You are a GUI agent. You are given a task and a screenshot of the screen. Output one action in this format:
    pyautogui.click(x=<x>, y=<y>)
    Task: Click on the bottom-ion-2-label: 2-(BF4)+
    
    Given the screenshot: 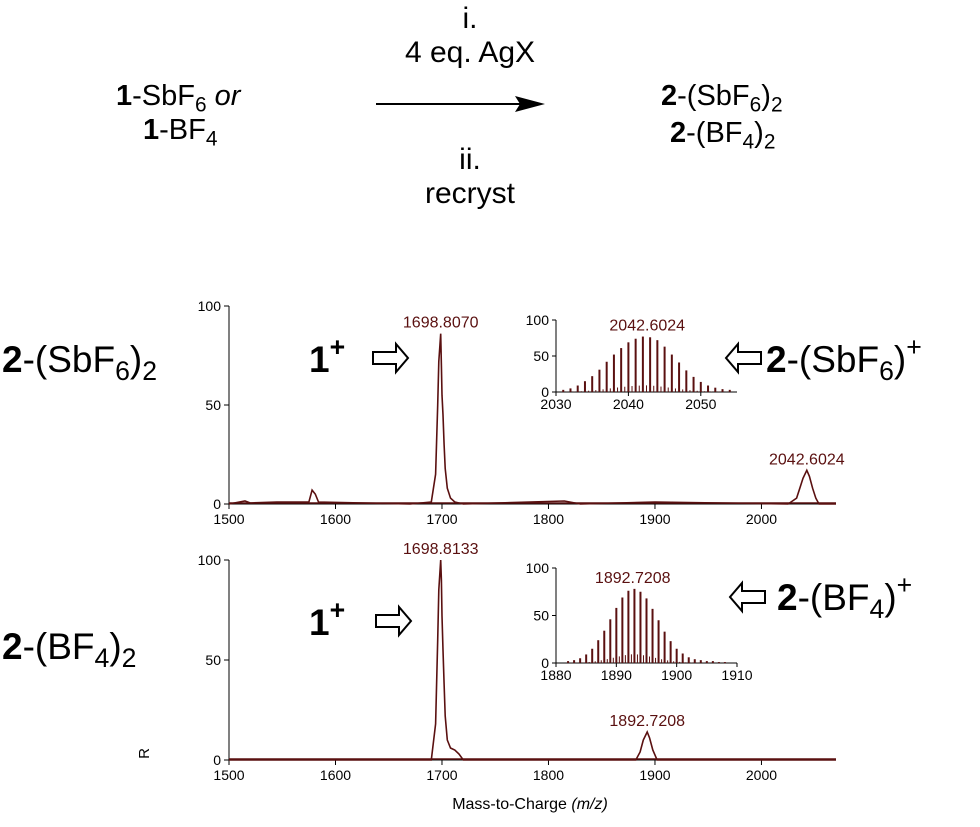 What is the action you would take?
    pyautogui.click(x=844, y=597)
    